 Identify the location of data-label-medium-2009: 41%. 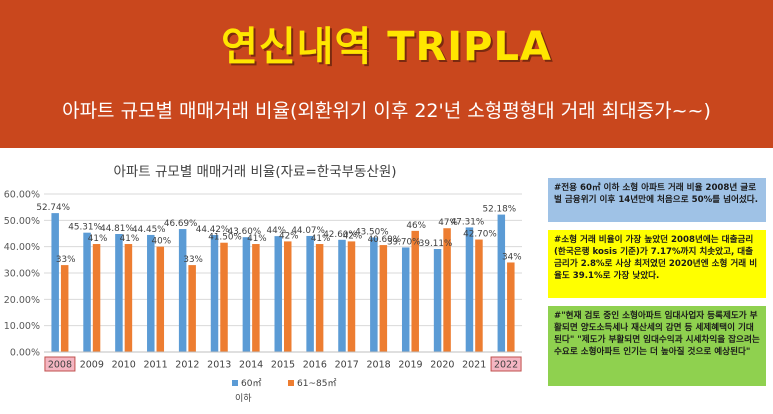
(98, 239).